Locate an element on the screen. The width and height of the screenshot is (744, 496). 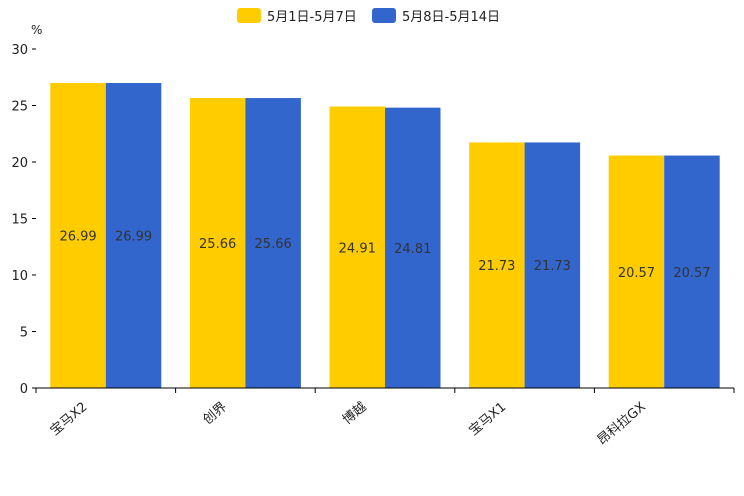
y-tick-label: 10 is located at coordinates (19, 276).